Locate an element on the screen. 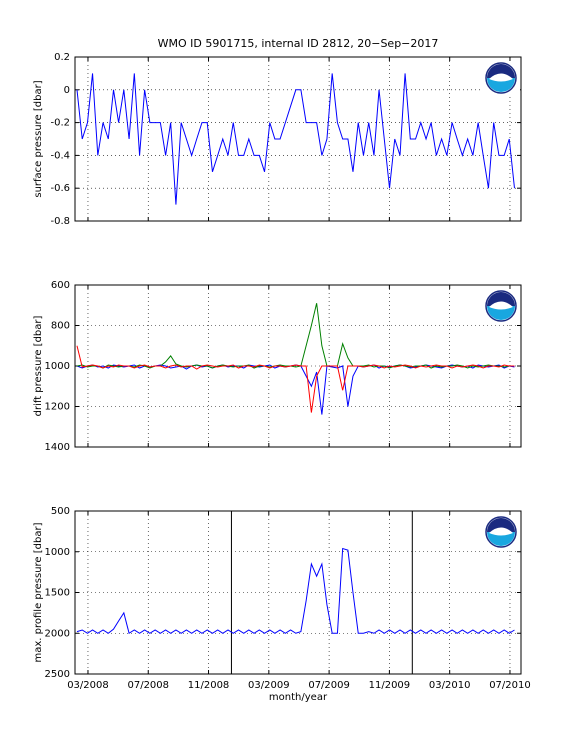  y-tick-label: 0.2 is located at coordinates (62, 57).